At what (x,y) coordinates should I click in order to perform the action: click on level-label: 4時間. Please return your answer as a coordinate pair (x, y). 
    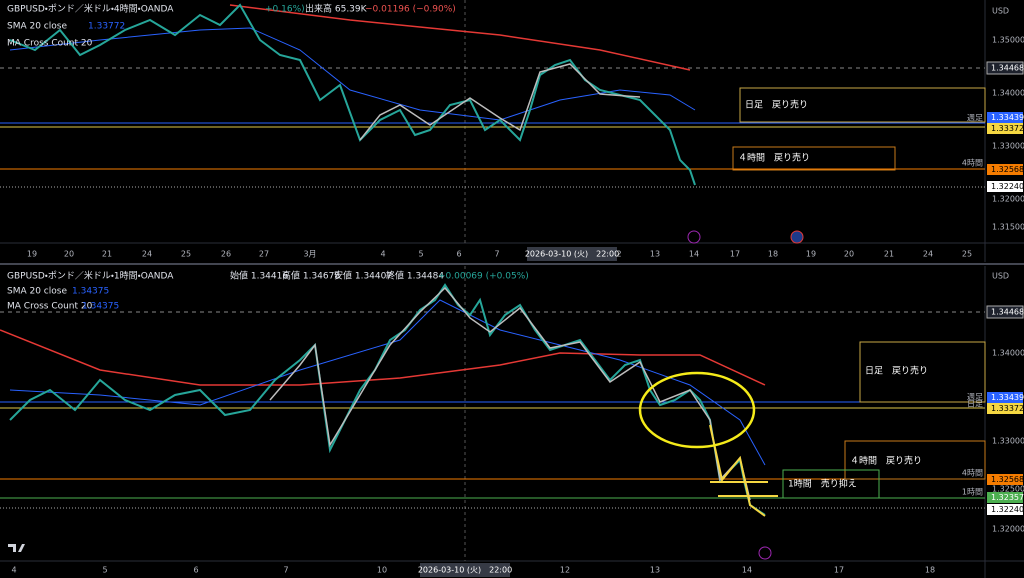
    Looking at the image, I should click on (972, 473).